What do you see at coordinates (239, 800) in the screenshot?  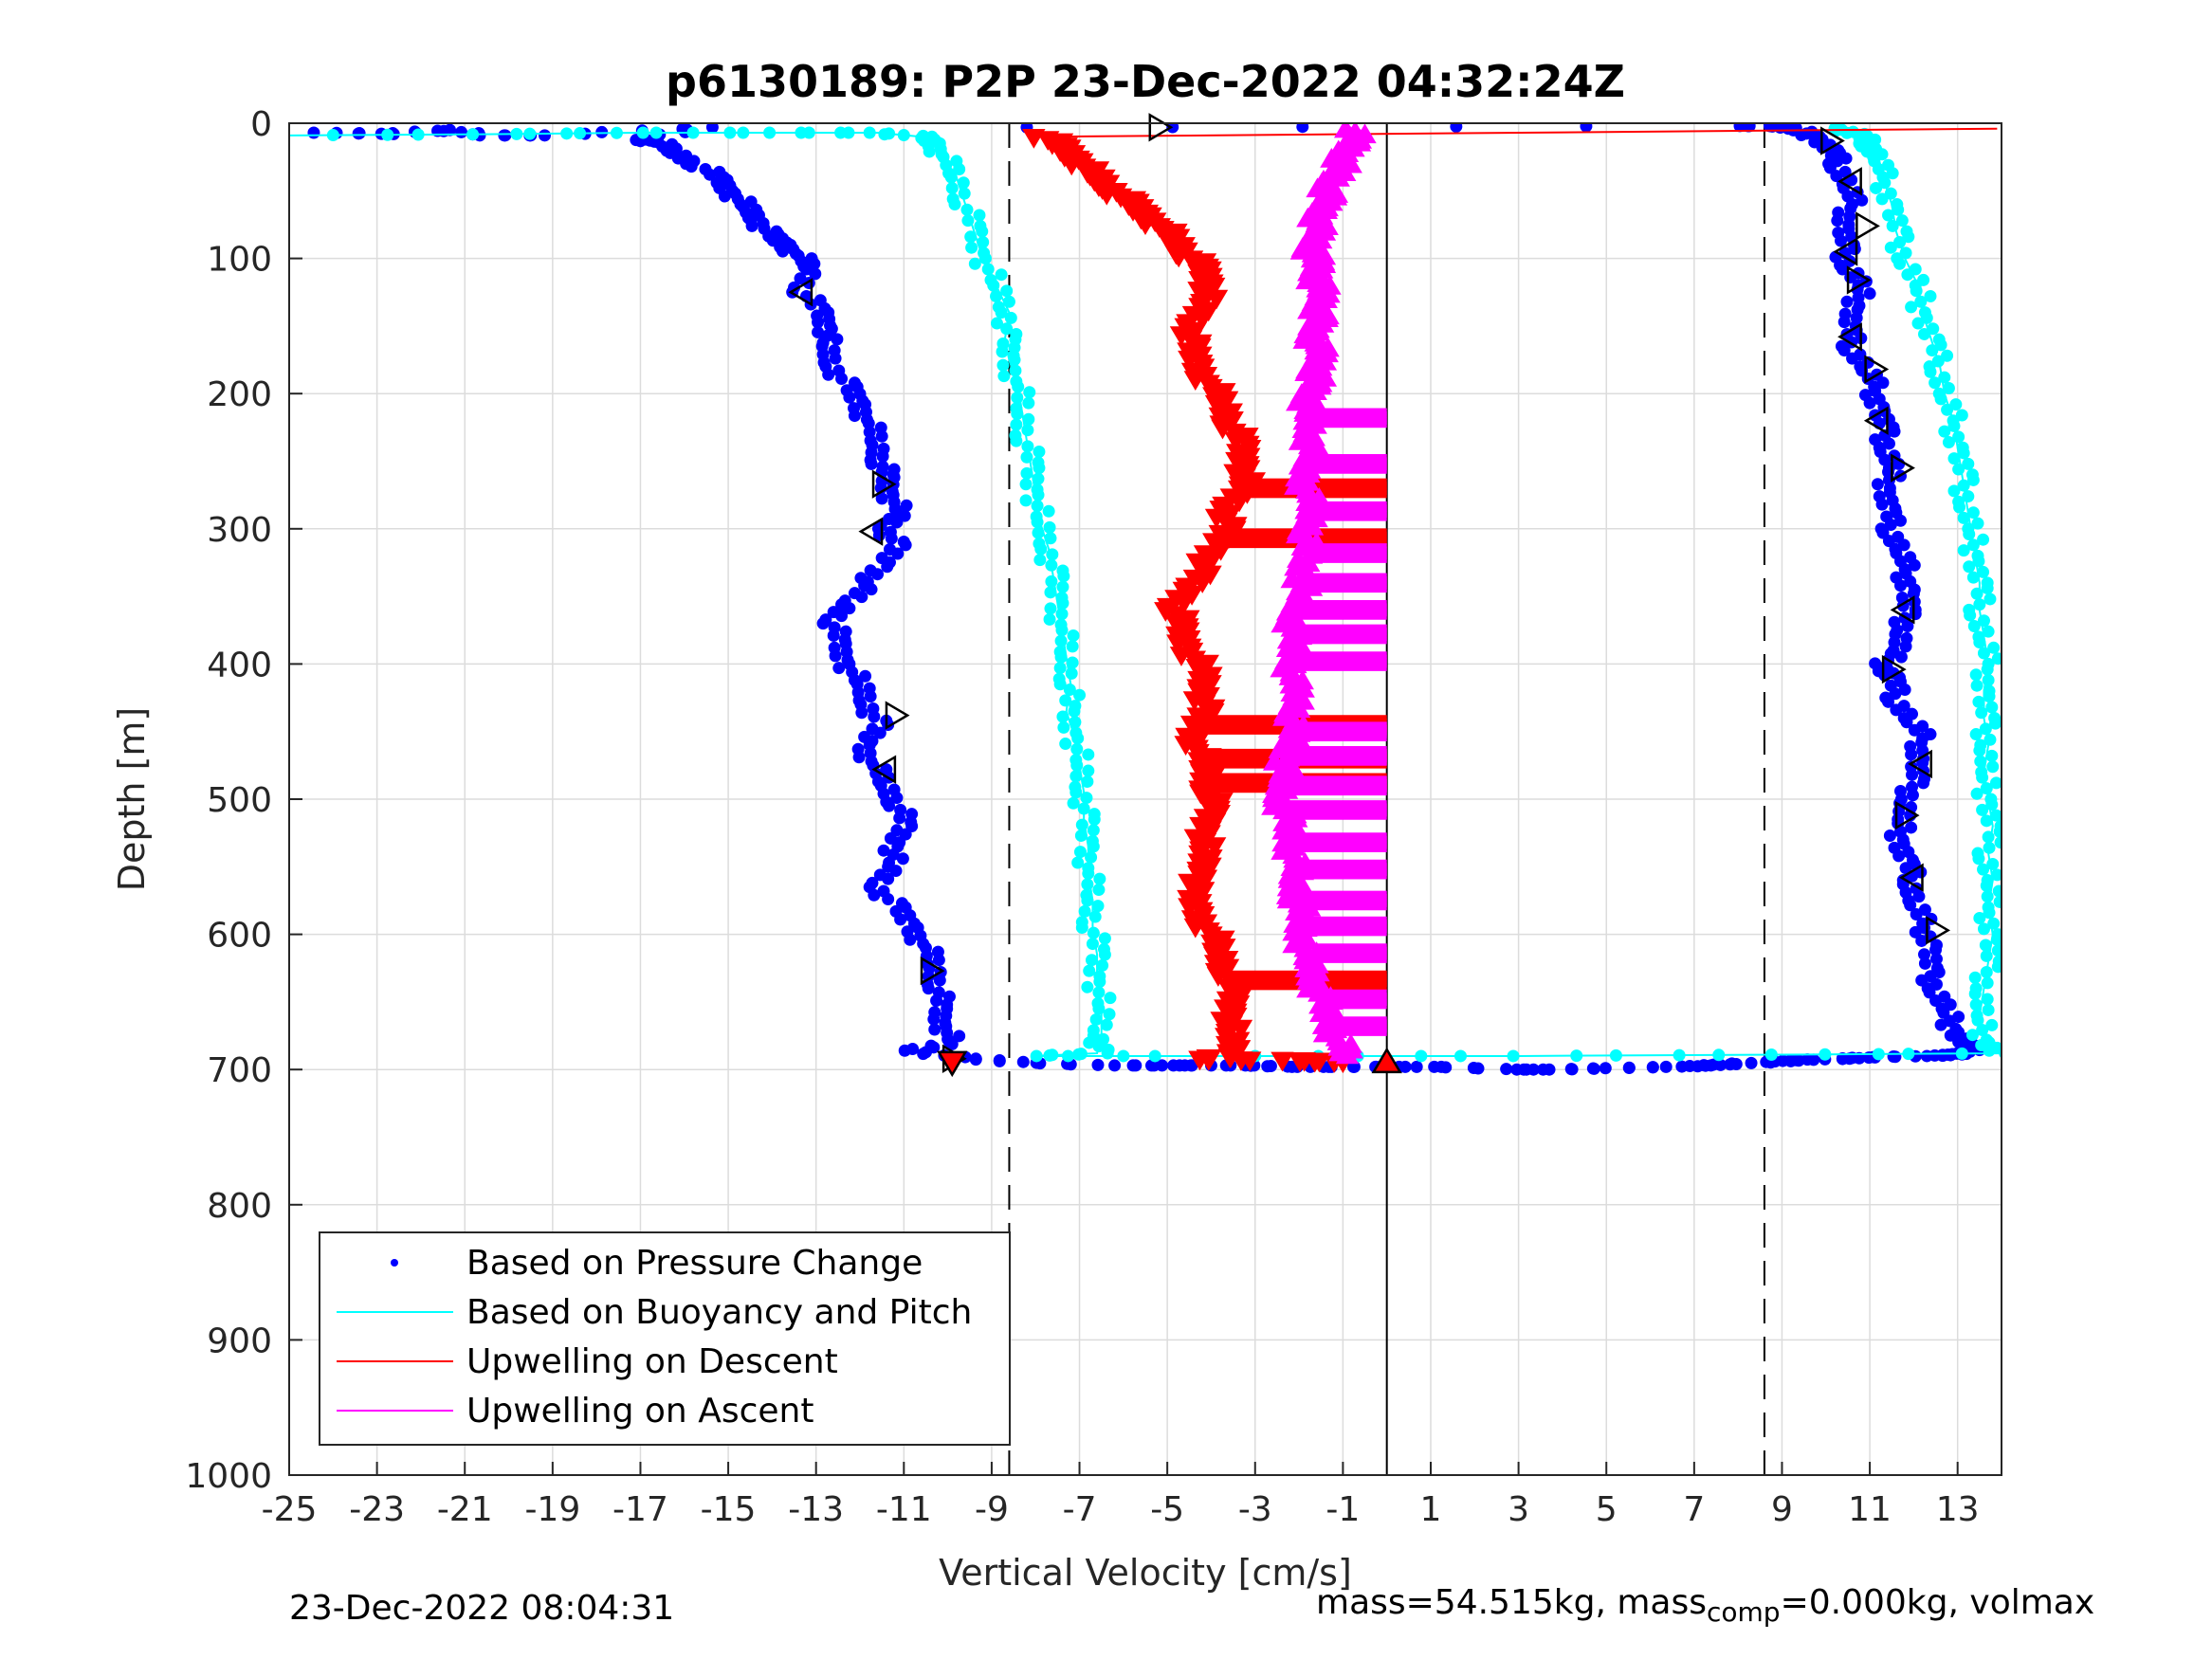 I see `y-tick-label: 500` at bounding box center [239, 800].